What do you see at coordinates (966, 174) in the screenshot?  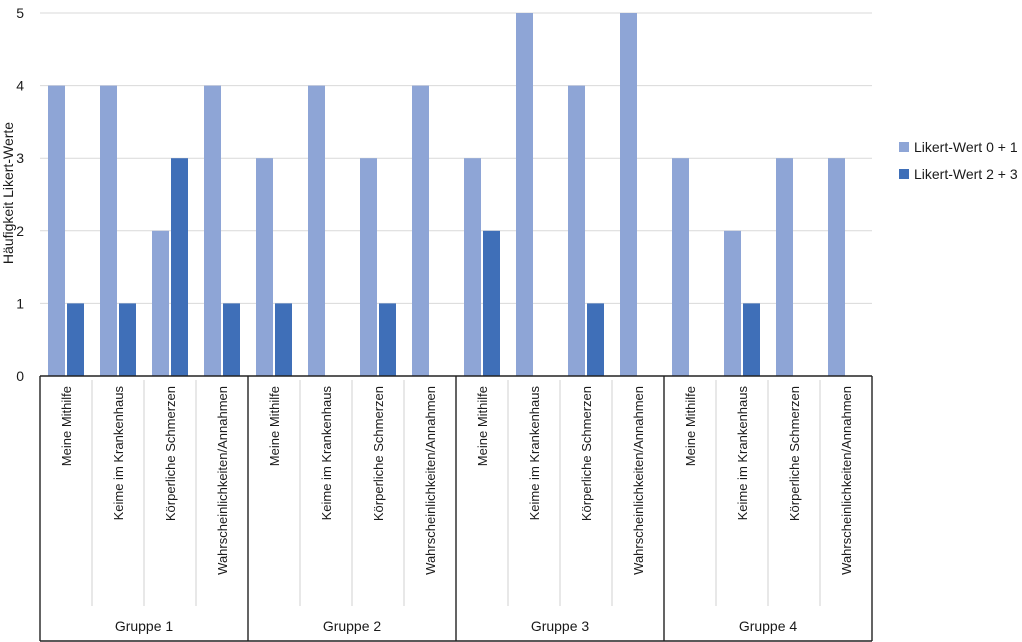 I see `legend-label: Likert-Wert 2 + 3` at bounding box center [966, 174].